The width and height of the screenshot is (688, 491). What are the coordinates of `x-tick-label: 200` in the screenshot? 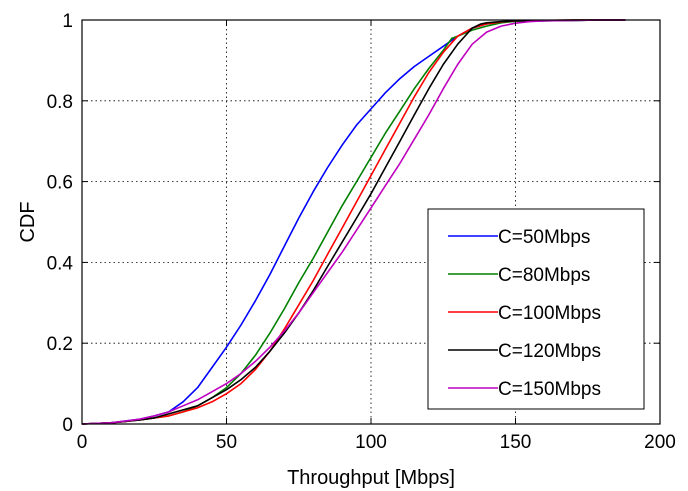 It's located at (660, 442).